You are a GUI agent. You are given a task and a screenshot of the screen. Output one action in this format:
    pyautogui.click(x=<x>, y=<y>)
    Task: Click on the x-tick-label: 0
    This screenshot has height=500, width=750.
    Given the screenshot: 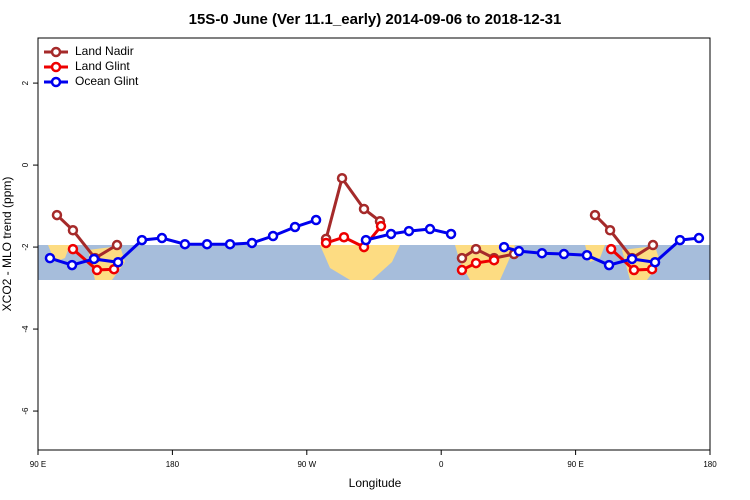 What is the action you would take?
    pyautogui.click(x=441, y=464)
    